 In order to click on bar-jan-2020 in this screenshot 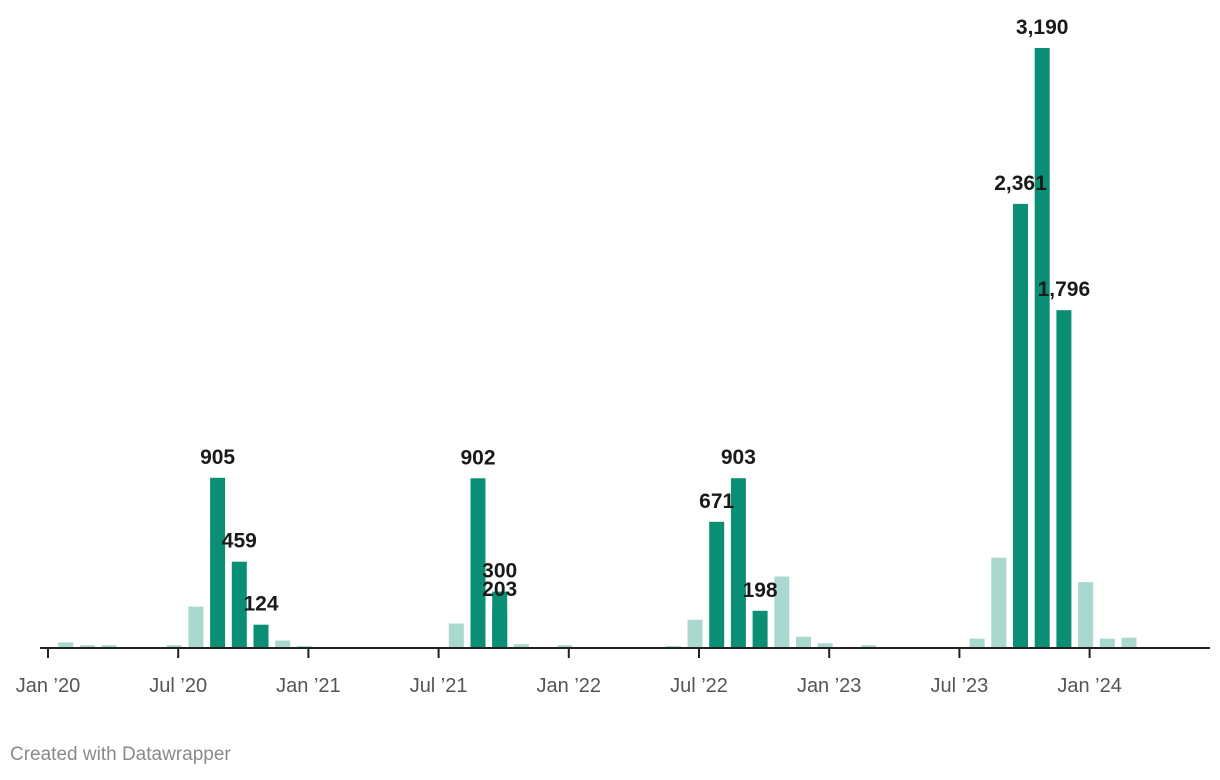, I will do `click(66, 645)`.